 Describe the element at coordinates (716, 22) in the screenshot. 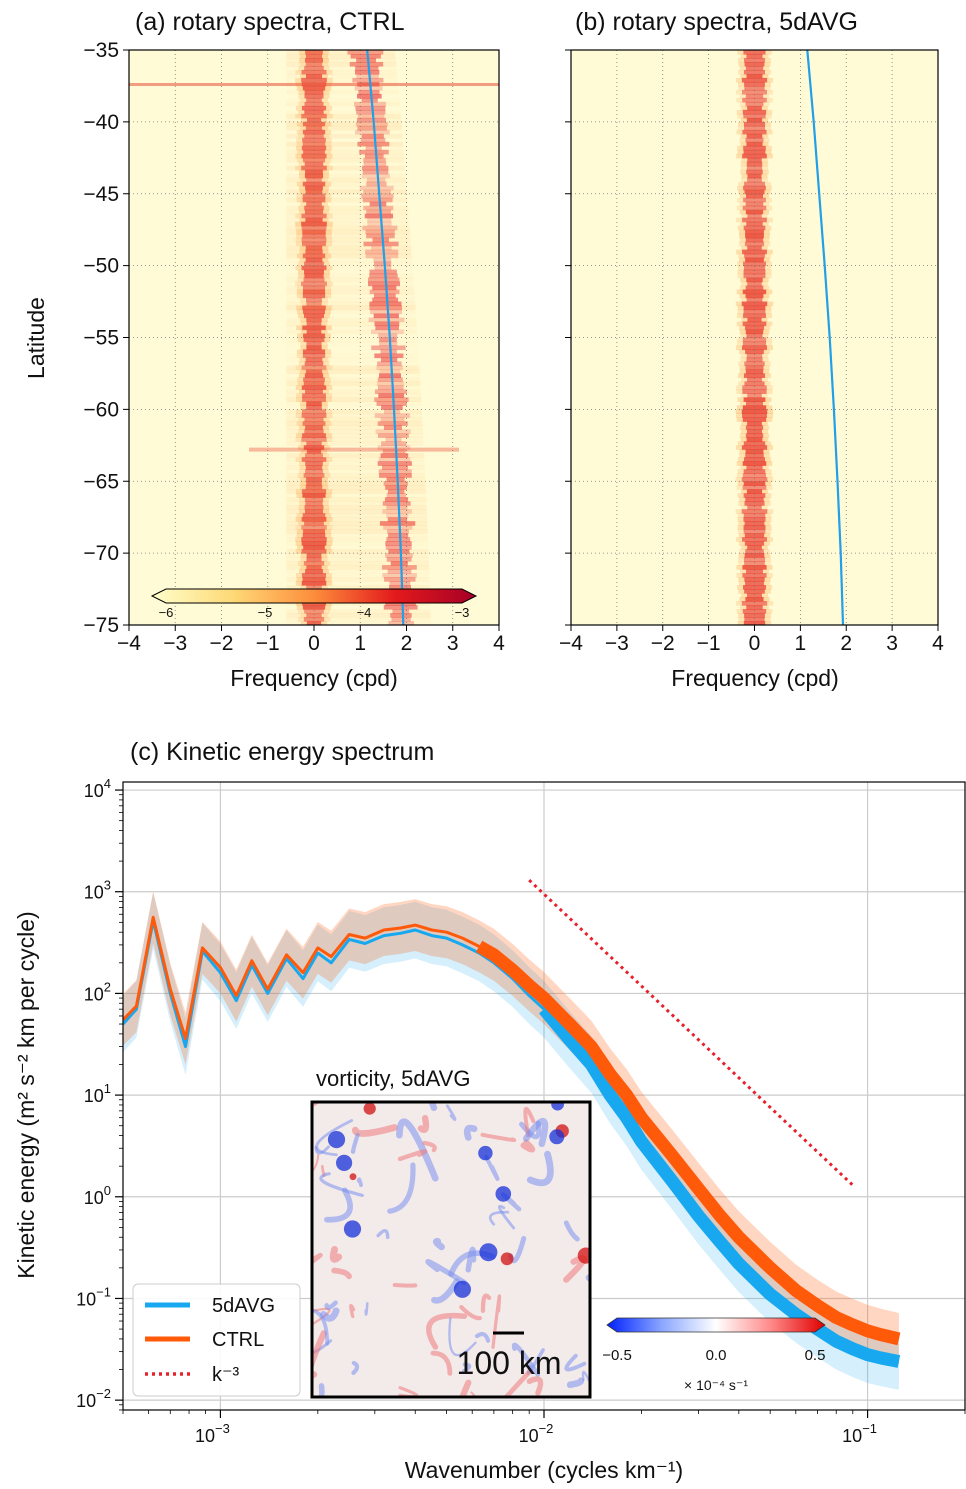

I see `panel-b-title: (b) rotary spectra, 5dAVG` at that location.